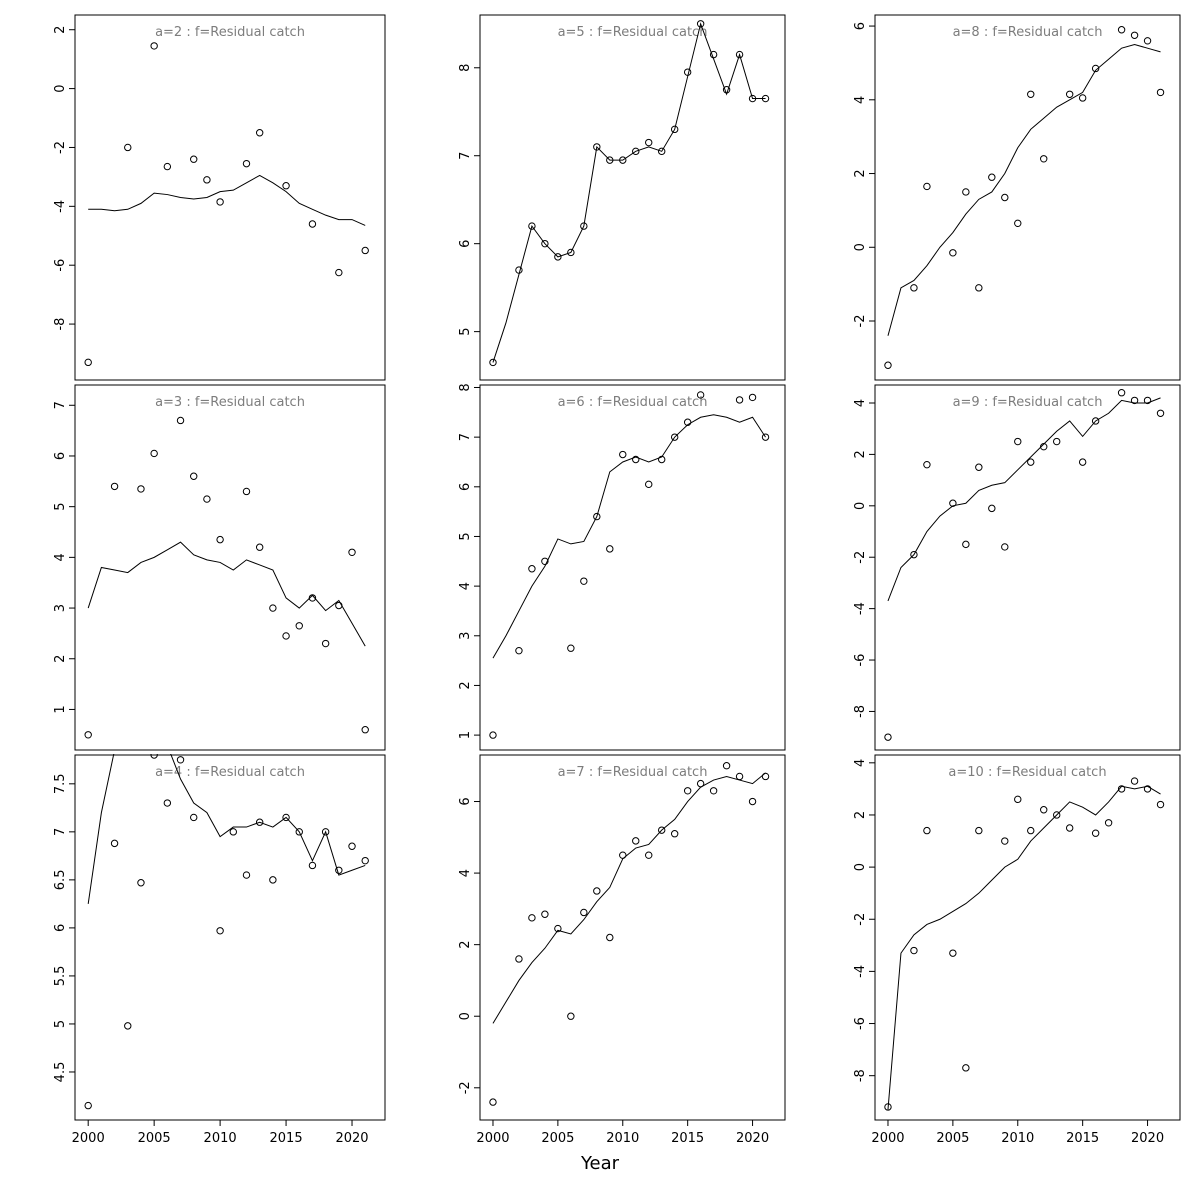  What do you see at coordinates (752, 1138) in the screenshot?
I see `x-tick-label: 2020` at bounding box center [752, 1138].